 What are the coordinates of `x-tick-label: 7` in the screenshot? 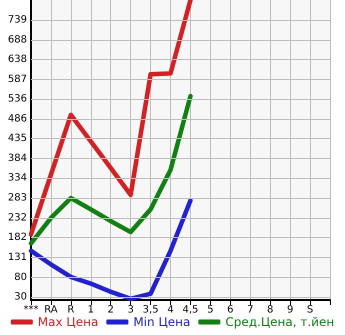 It's located at (250, 310).